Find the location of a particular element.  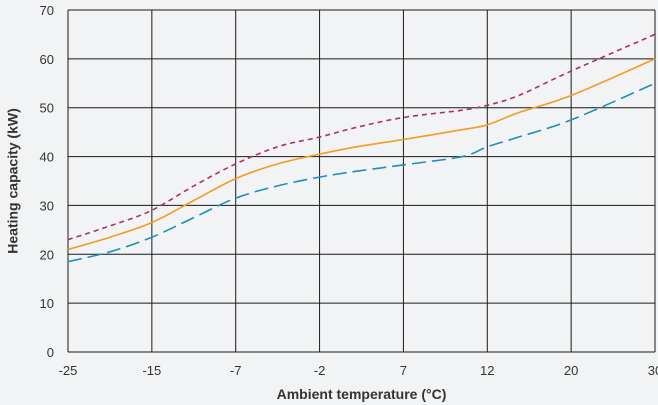

y-tick-label: 40 is located at coordinates (47, 157).